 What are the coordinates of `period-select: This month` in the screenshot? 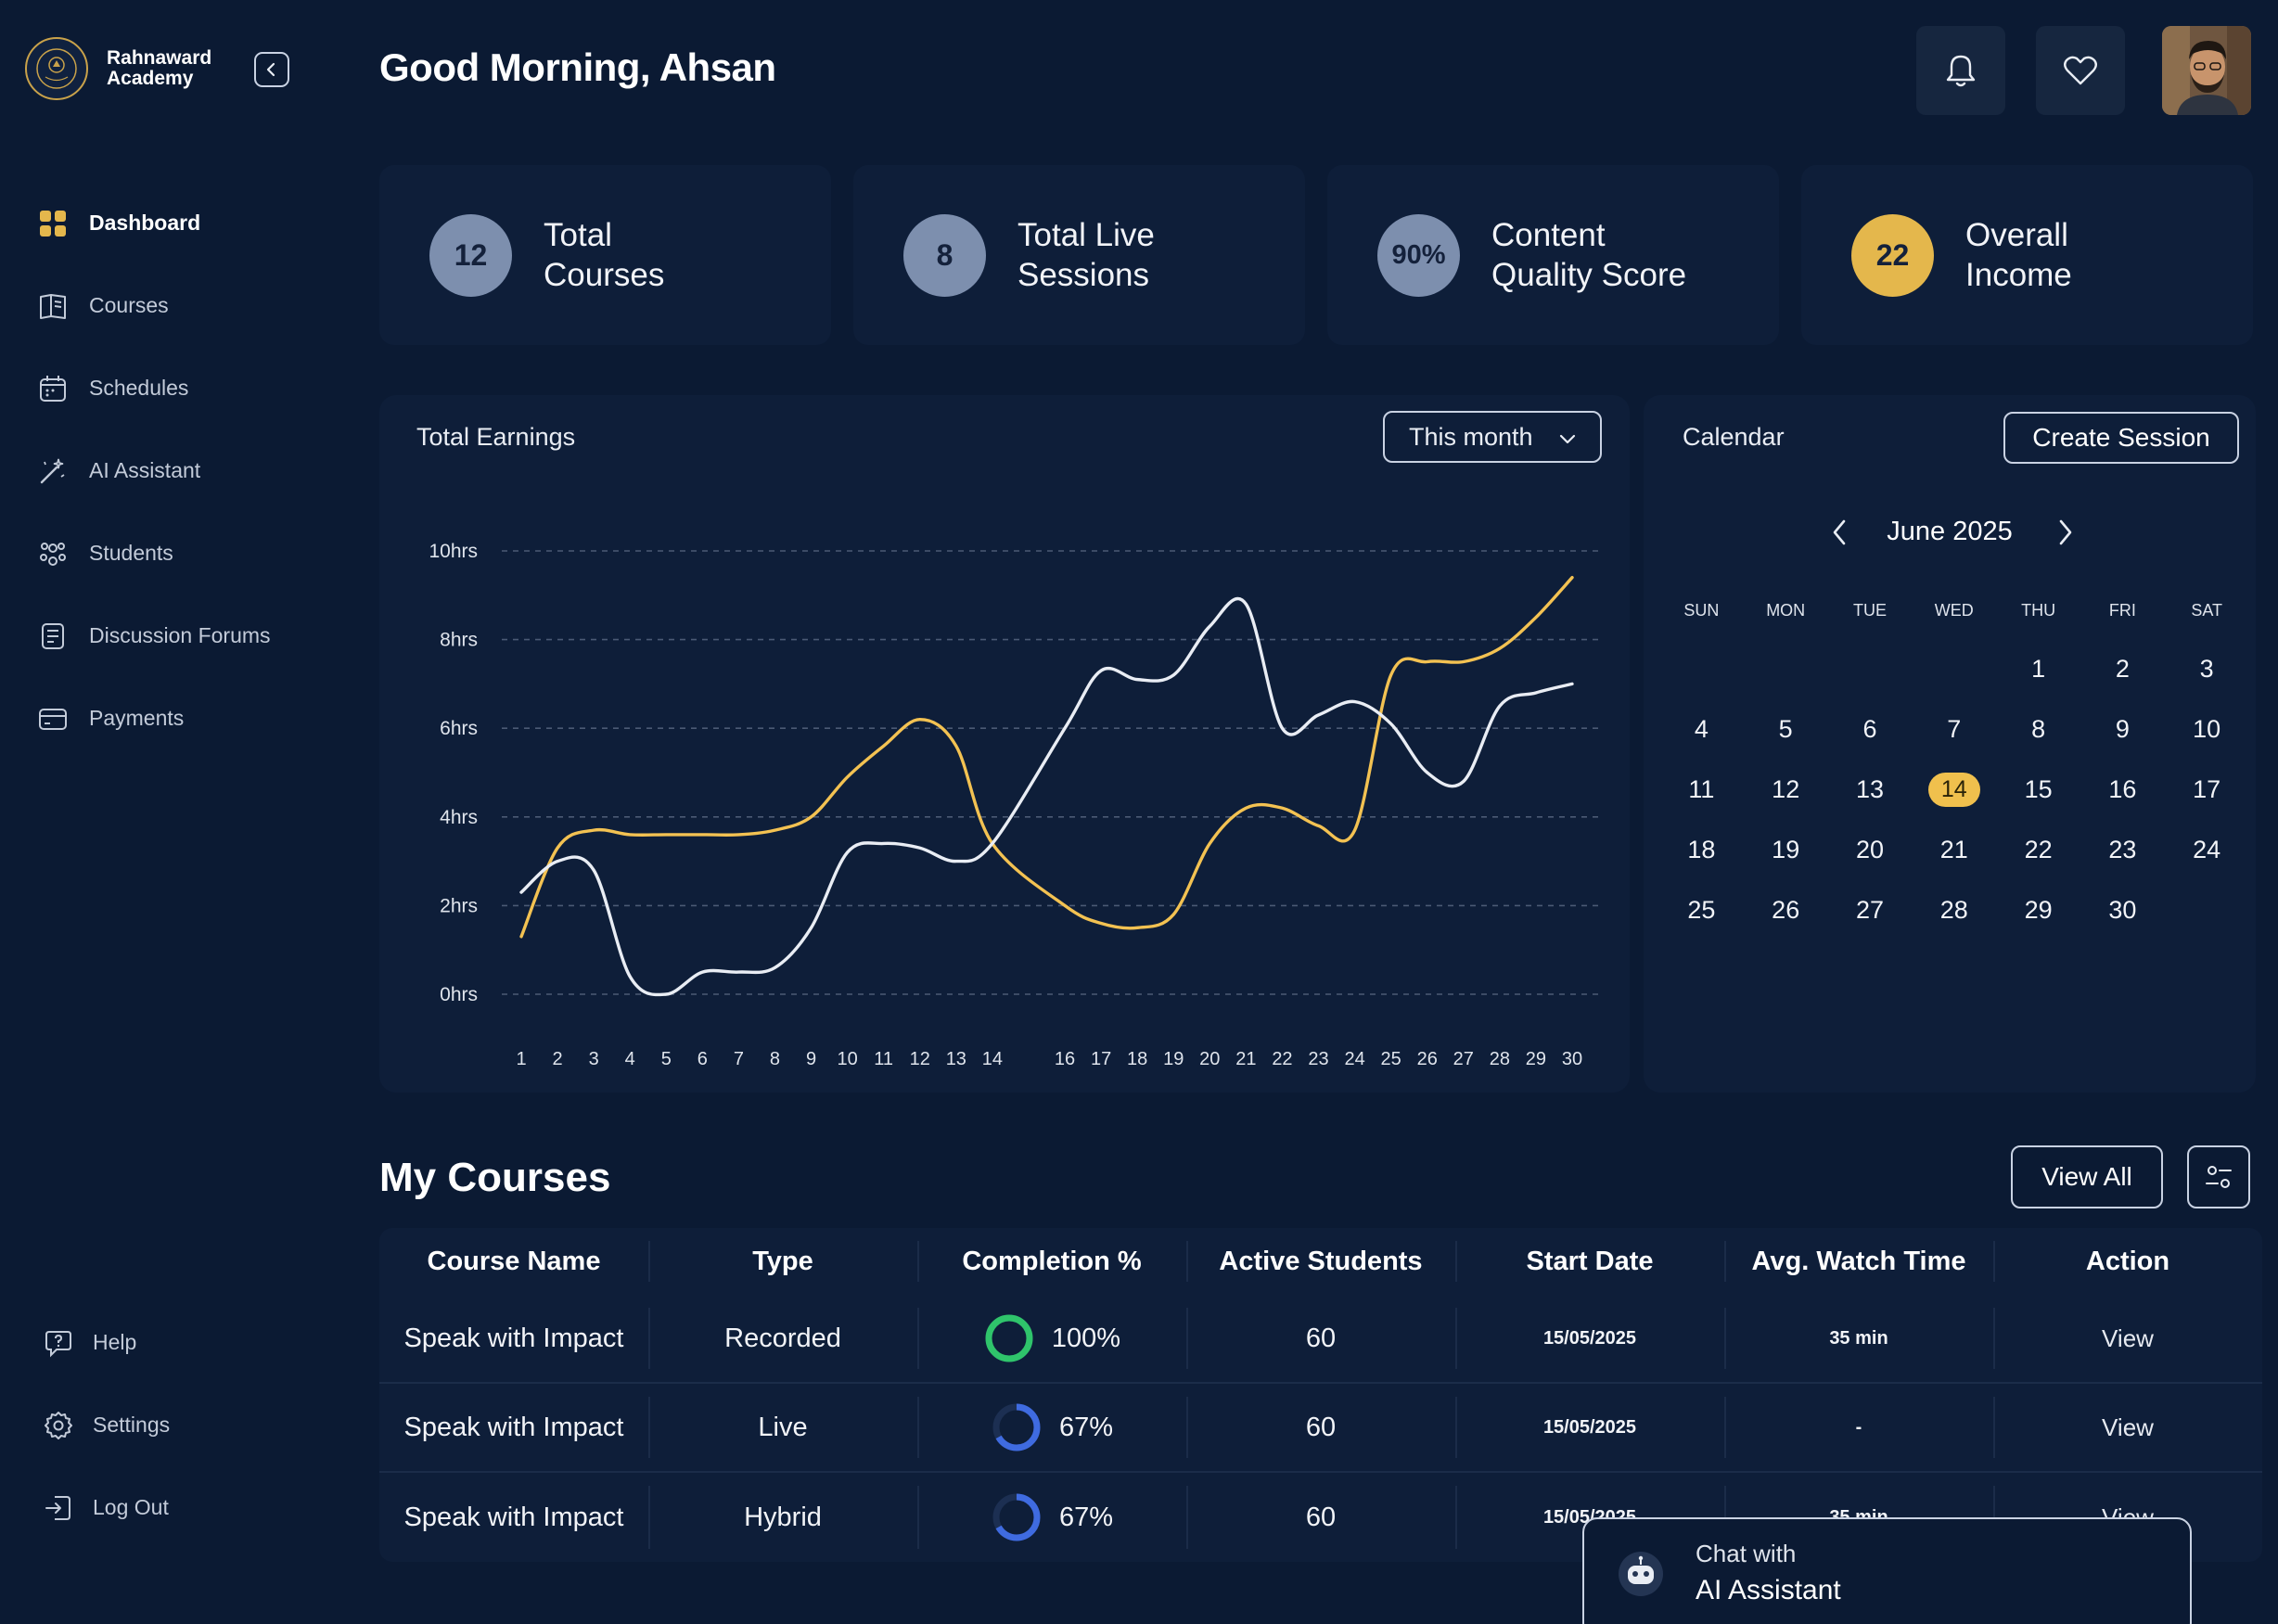 It's located at (1492, 437).